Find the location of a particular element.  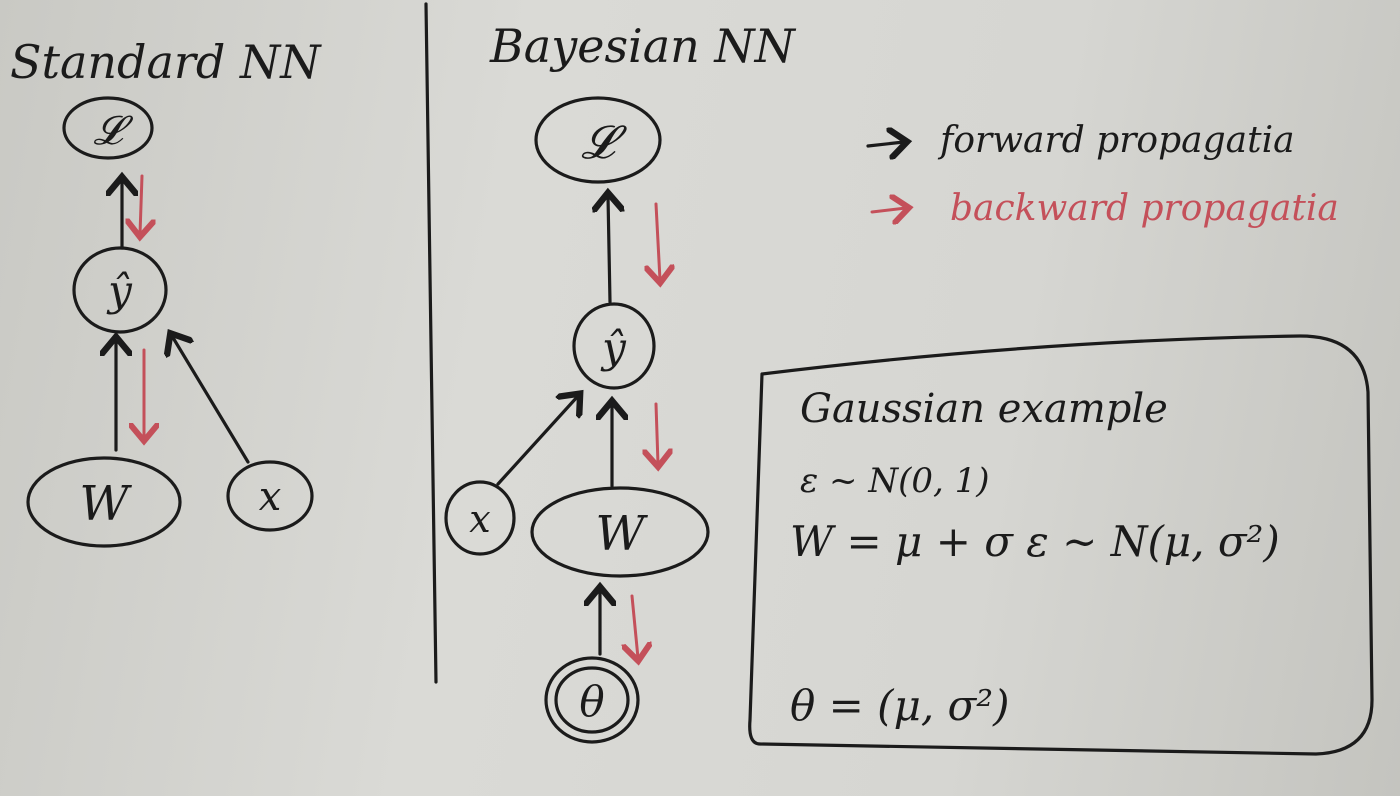

standard-input-label: x is located at coordinates (270, 497).